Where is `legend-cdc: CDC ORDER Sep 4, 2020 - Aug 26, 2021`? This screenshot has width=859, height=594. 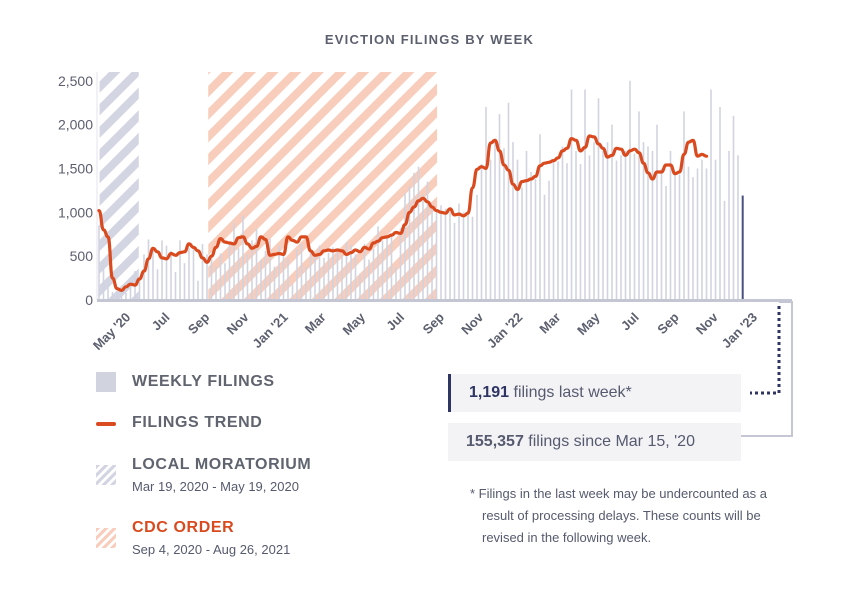
legend-cdc: CDC ORDER Sep 4, 2020 - Aug 26, 2021 is located at coordinates (193, 537).